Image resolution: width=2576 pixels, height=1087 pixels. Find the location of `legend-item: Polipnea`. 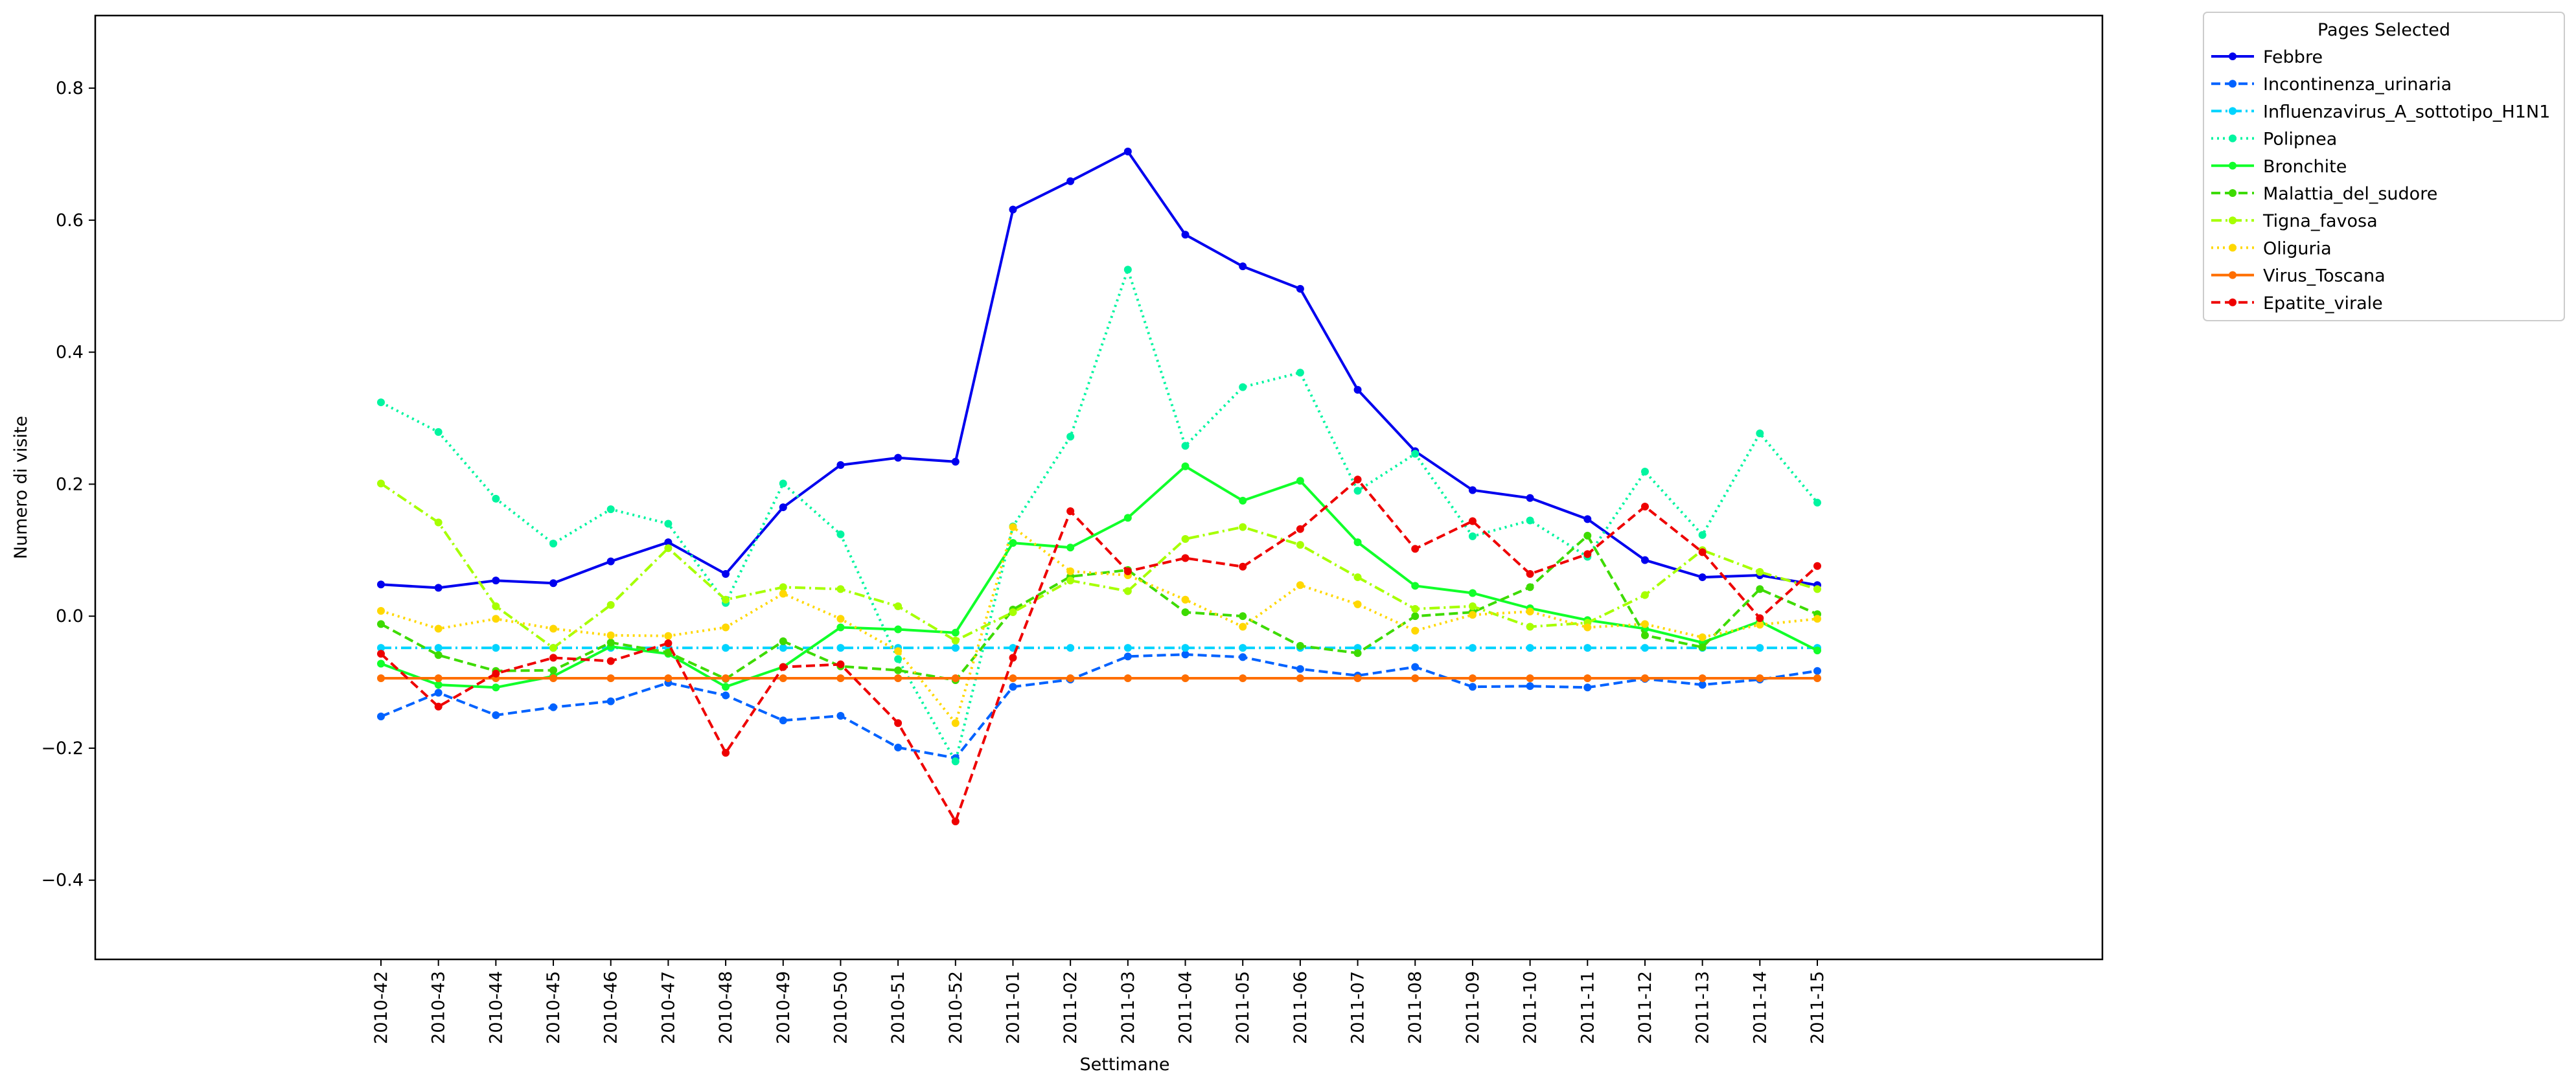

legend-item: Polipnea is located at coordinates (2274, 140).